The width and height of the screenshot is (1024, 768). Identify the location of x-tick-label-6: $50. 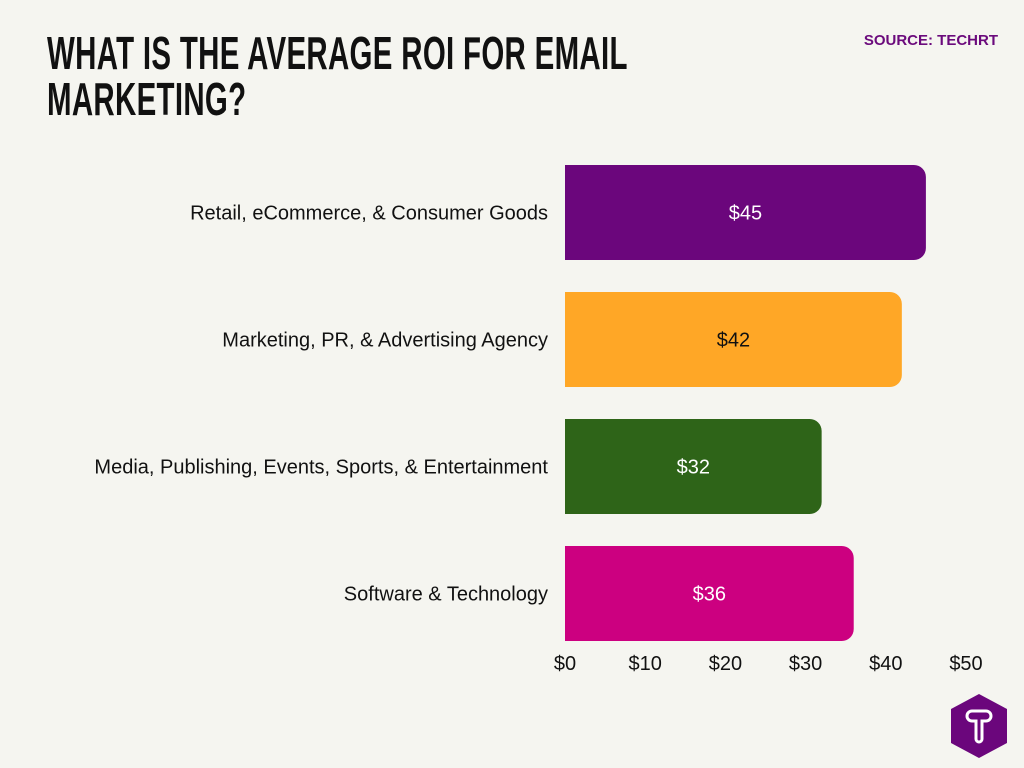
(965, 664).